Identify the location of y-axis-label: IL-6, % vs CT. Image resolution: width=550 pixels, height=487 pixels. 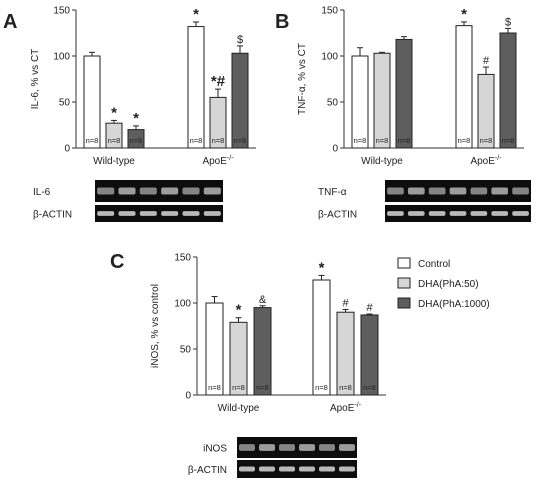
(35, 79).